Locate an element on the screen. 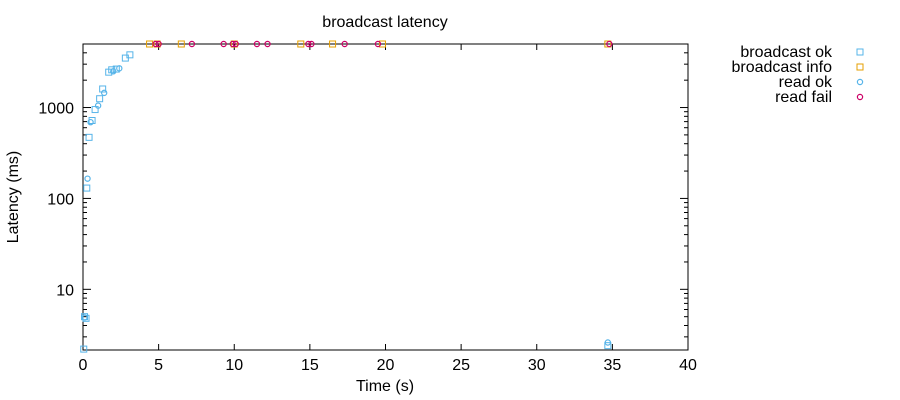  legend-label: broadcast ok is located at coordinates (786, 52).